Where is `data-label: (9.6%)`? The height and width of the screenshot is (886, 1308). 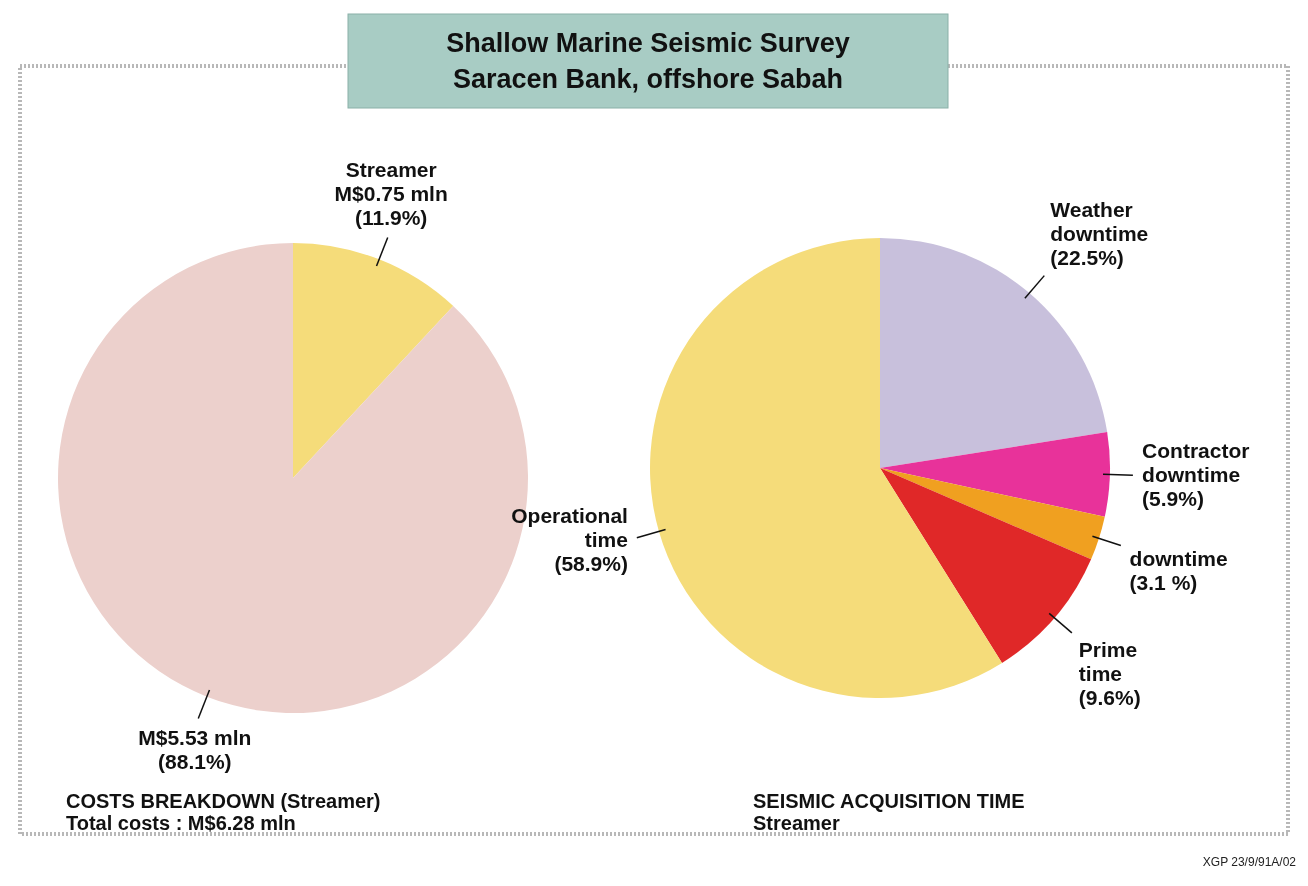 data-label: (9.6%) is located at coordinates (1109, 697).